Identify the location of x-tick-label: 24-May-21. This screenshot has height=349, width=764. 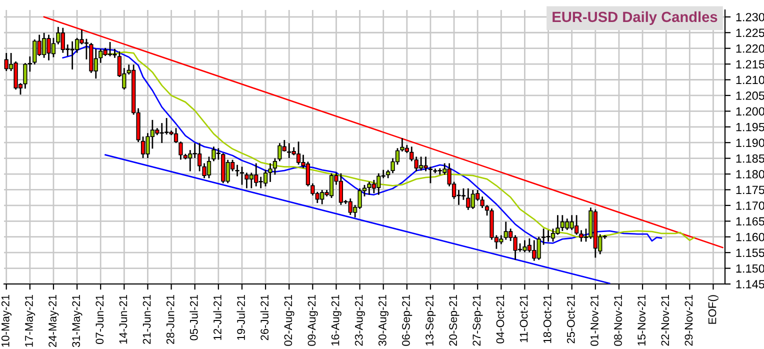
(53, 320).